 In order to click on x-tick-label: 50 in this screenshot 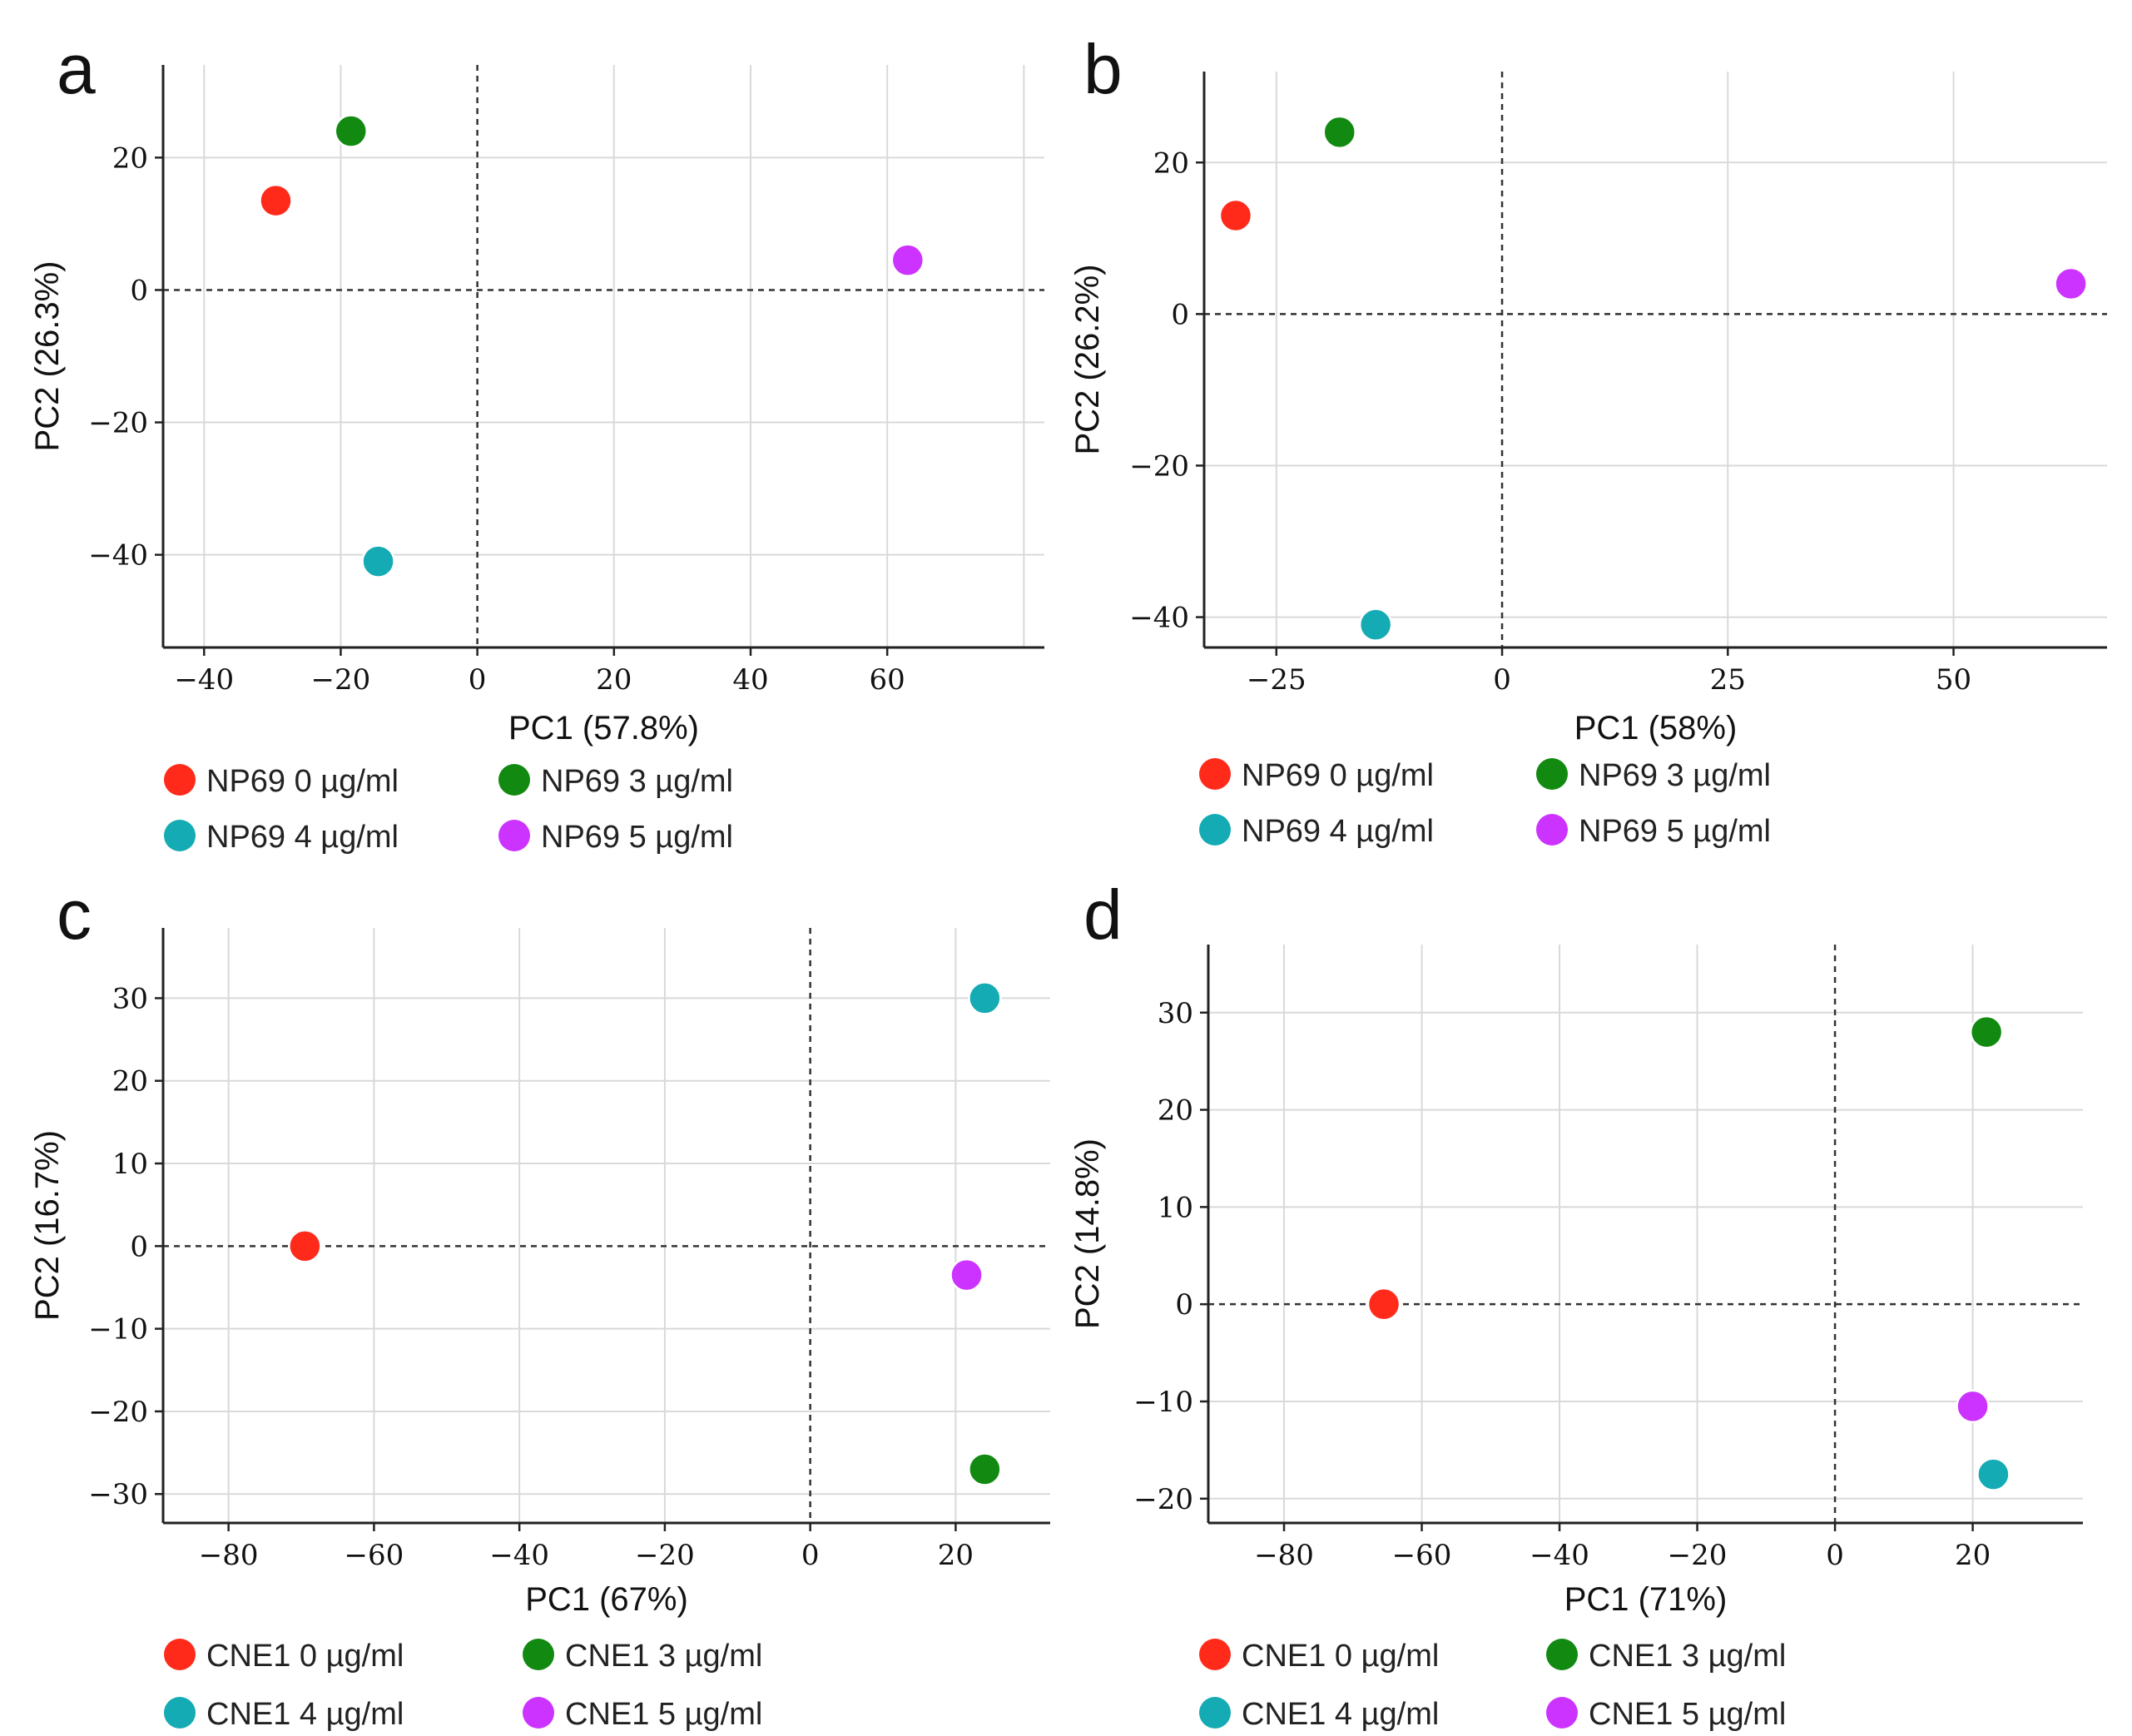, I will do `click(1954, 680)`.